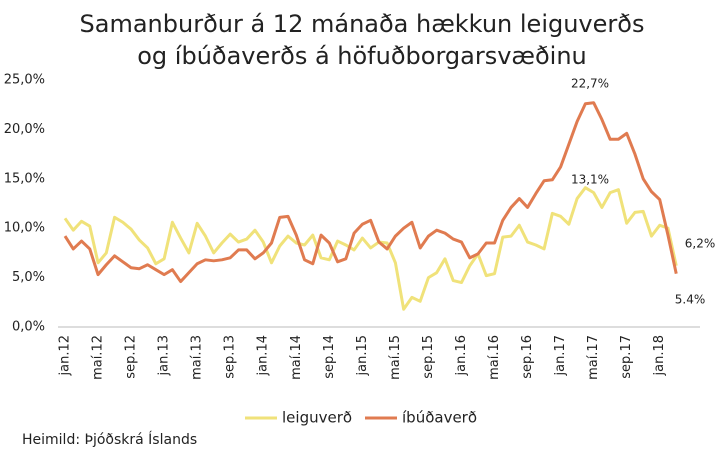 This screenshot has width=723, height=453. Describe the element at coordinates (626, 357) in the screenshot. I see `x-tick-label: sep.17` at that location.